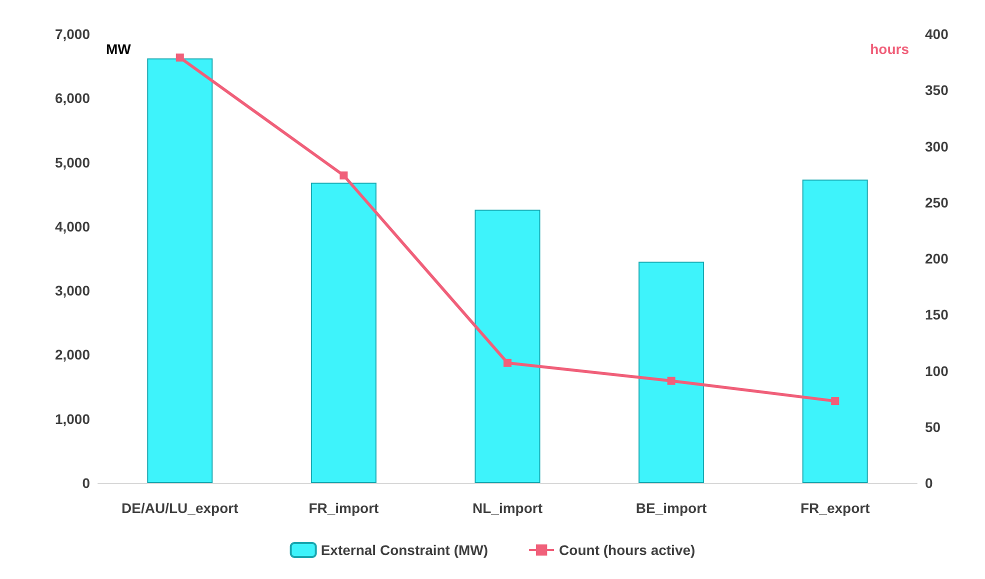 The image size is (985, 579). What do you see at coordinates (72, 34) in the screenshot?
I see `y-tick-label: 7,000` at bounding box center [72, 34].